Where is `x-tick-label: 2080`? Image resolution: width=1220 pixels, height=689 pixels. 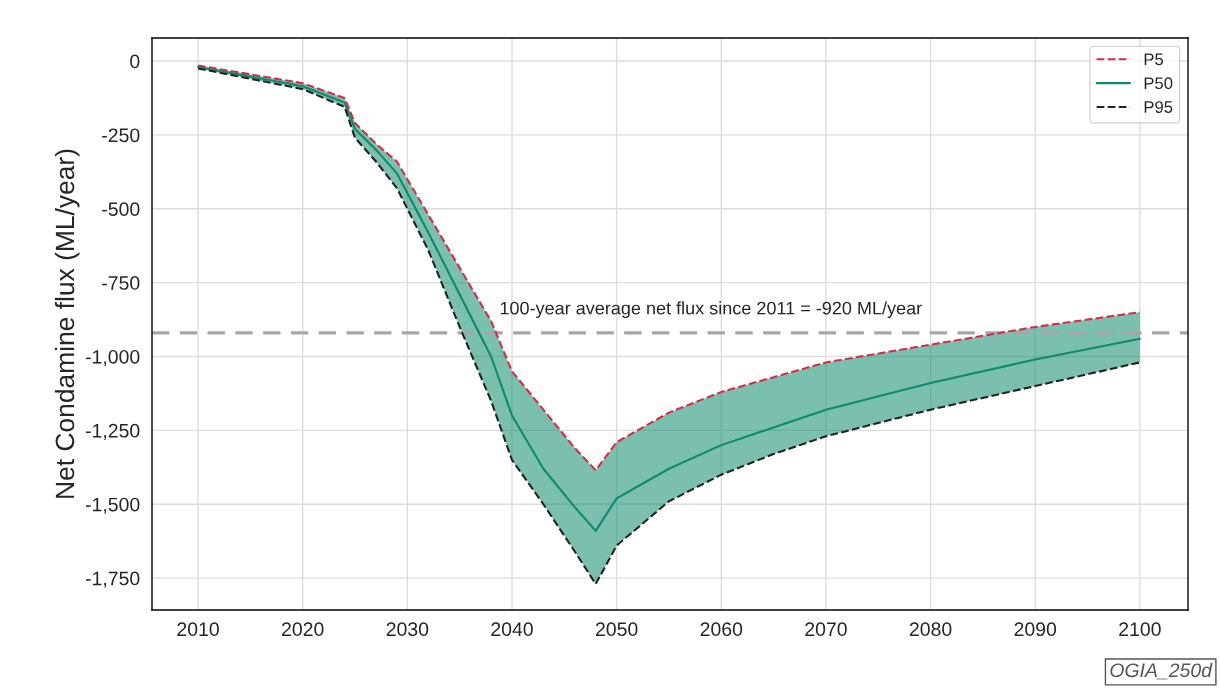 x-tick-label: 2080 is located at coordinates (930, 629).